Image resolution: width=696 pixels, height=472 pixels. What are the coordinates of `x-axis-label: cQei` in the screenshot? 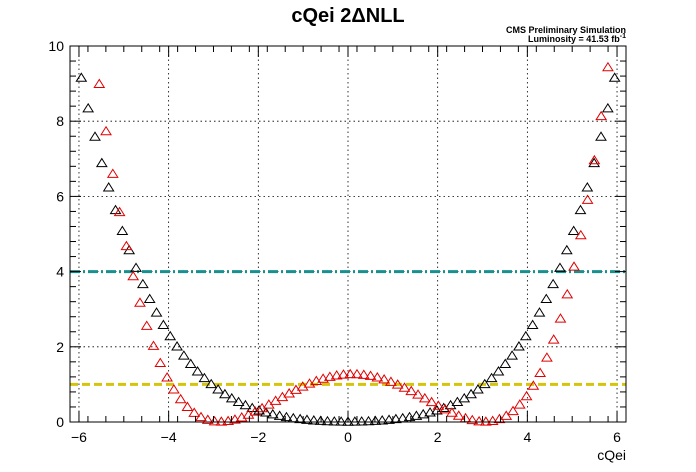 It's located at (611, 455).